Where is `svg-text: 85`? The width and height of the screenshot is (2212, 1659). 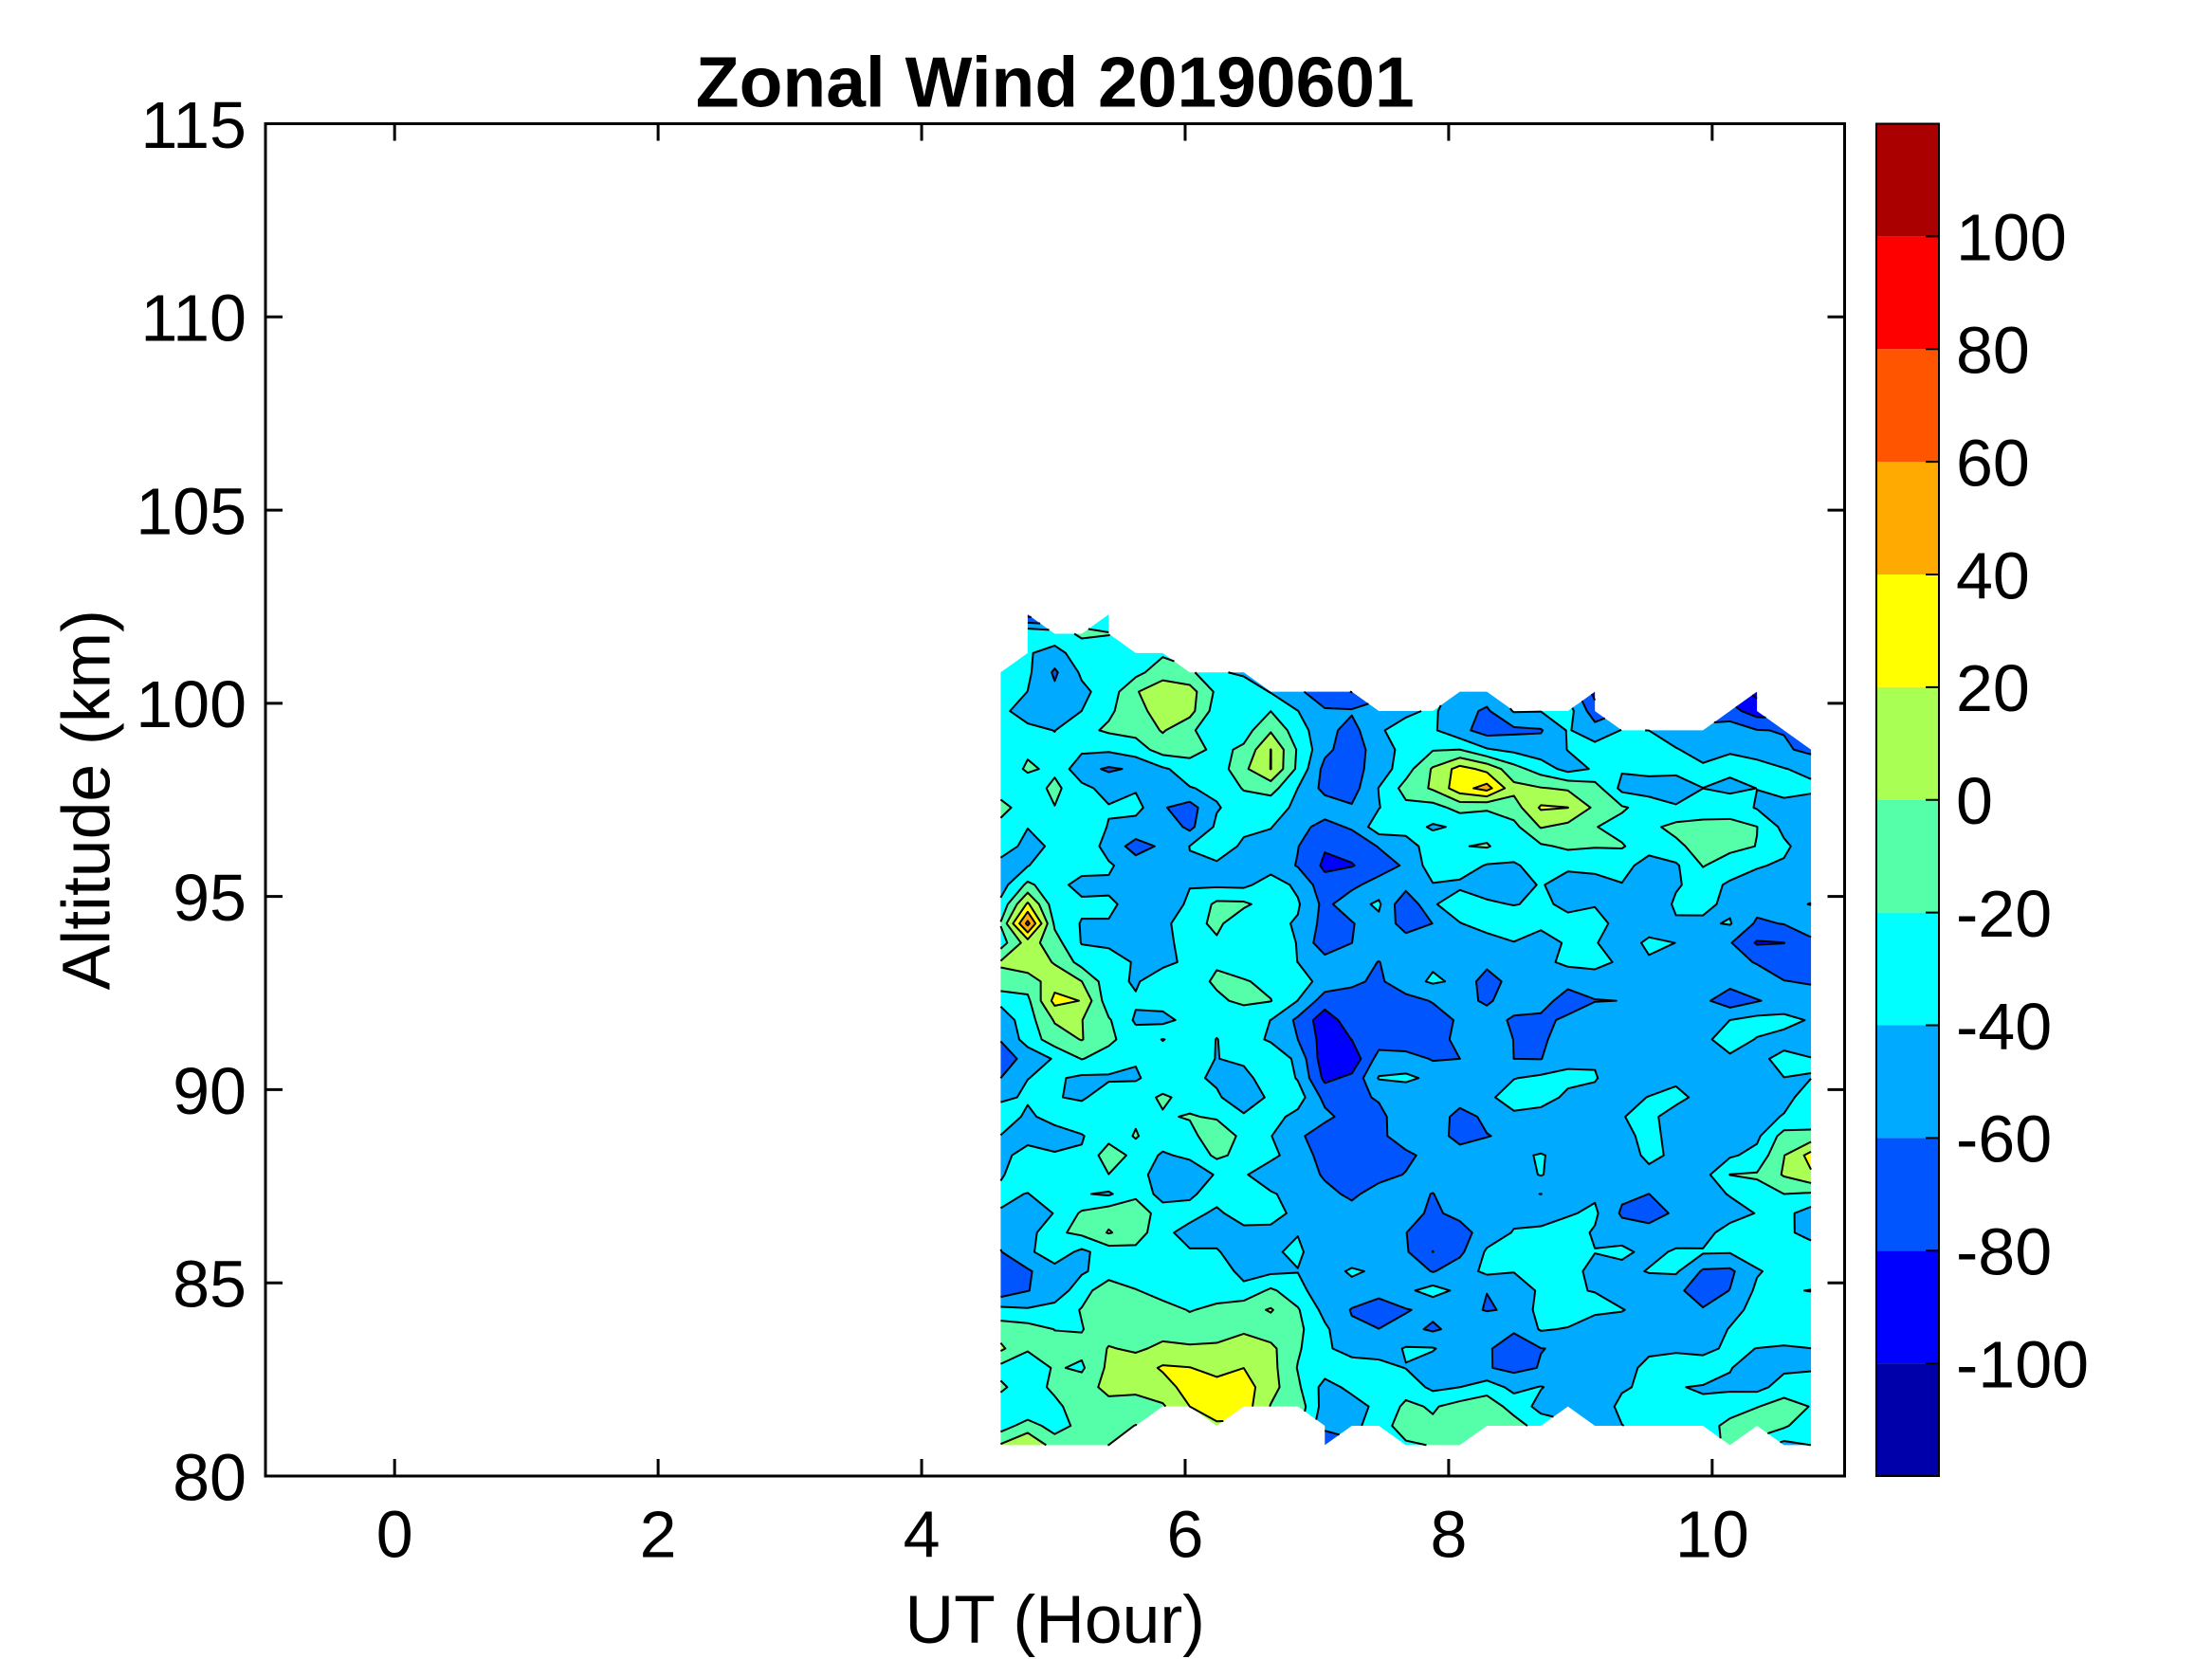
svg-text: 85 is located at coordinates (210, 1285).